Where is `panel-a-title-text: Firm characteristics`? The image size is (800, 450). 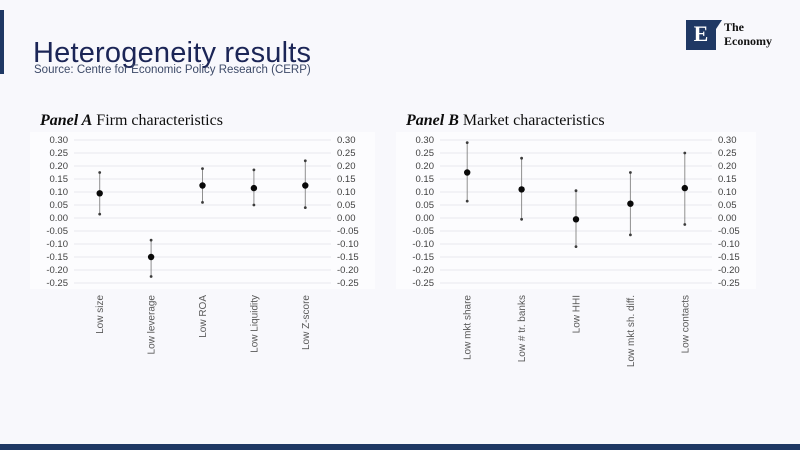 panel-a-title-text: Firm characteristics is located at coordinates (157, 120).